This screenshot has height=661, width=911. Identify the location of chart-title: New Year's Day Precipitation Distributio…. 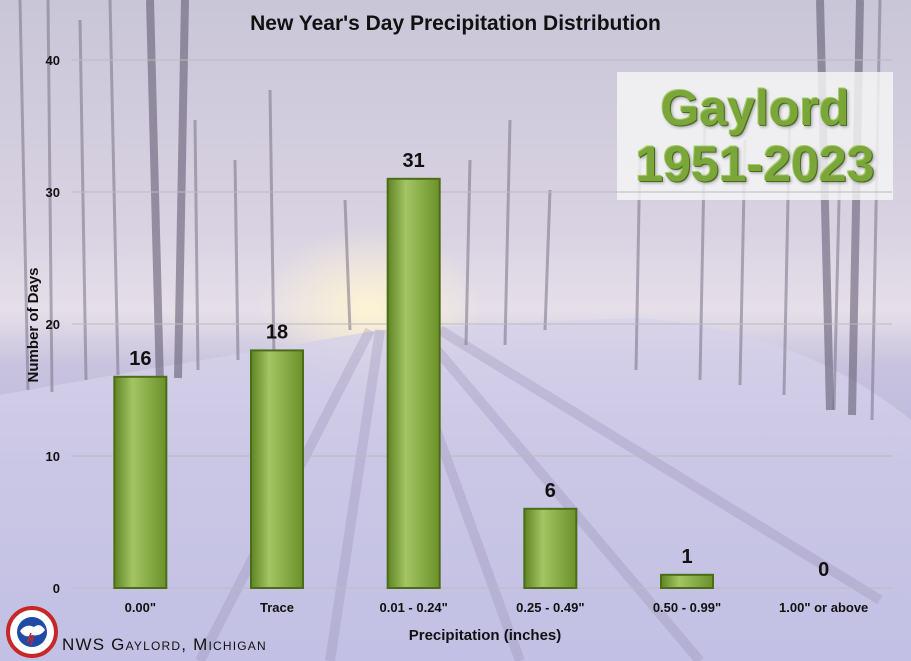
(455, 23).